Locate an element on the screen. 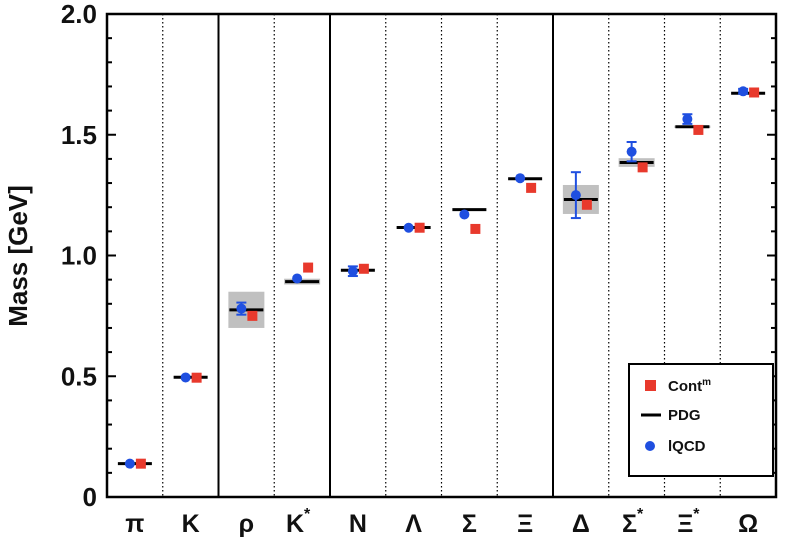 This screenshot has width=790, height=543. y-tick-label: 1.0 is located at coordinates (79, 256).